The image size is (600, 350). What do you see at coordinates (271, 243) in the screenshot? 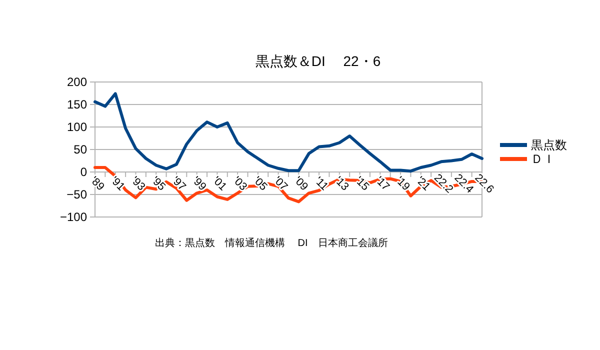
I see `source-note: 出典：黒点数 情報通信機構 DI 日本商工会議所` at bounding box center [271, 243].